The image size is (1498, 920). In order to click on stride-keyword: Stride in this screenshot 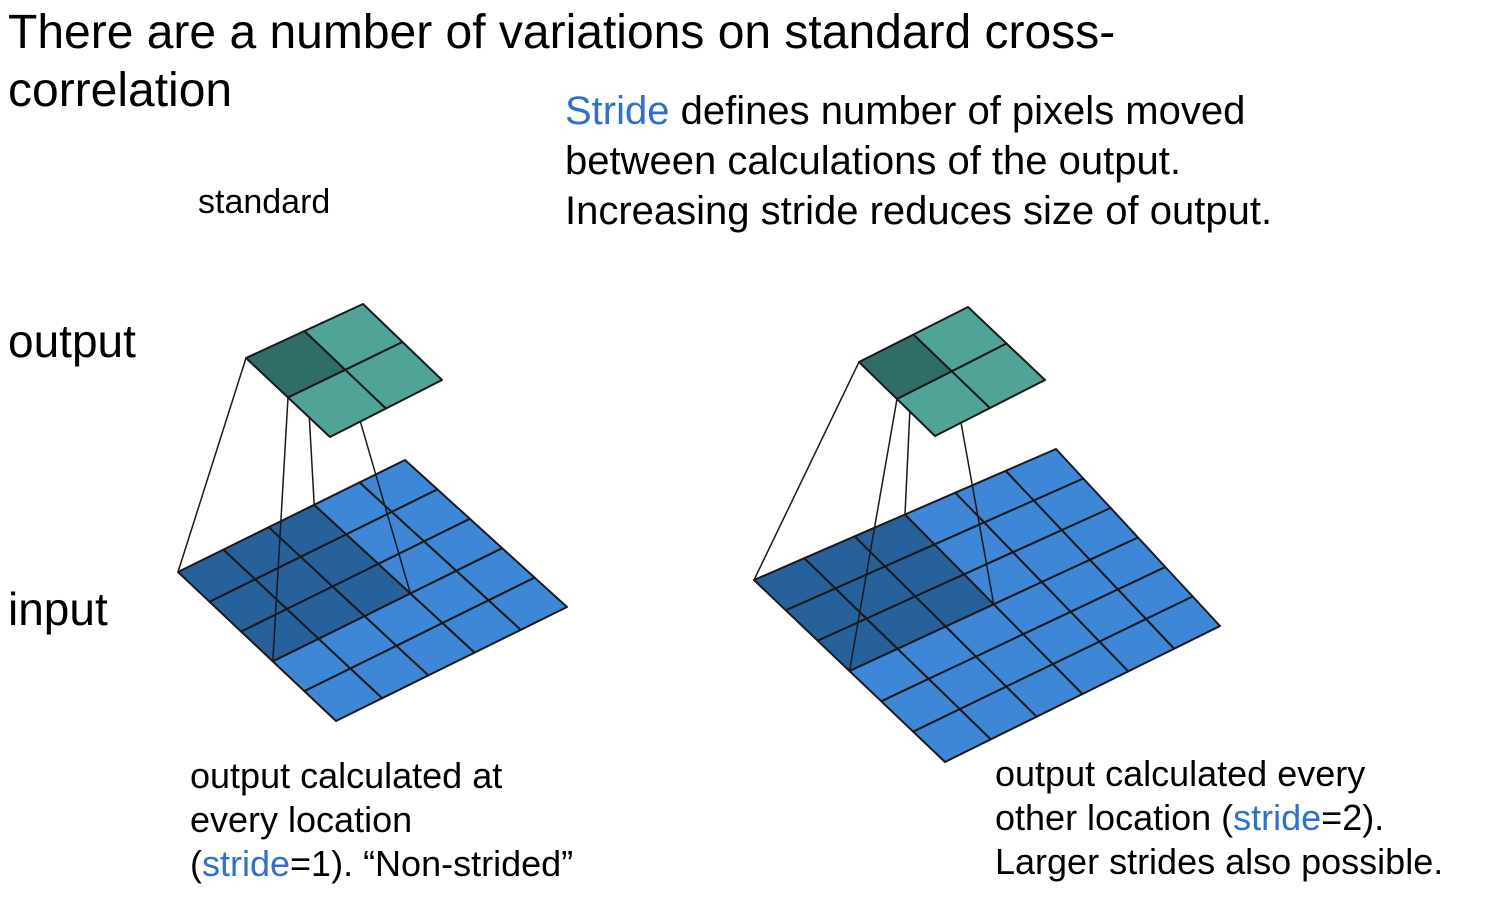, I will do `click(617, 111)`.